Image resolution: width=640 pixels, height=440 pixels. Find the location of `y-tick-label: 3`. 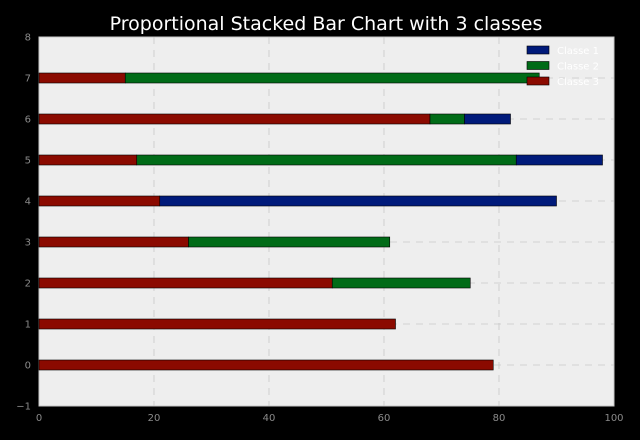

y-tick-label: 3 is located at coordinates (28, 243).